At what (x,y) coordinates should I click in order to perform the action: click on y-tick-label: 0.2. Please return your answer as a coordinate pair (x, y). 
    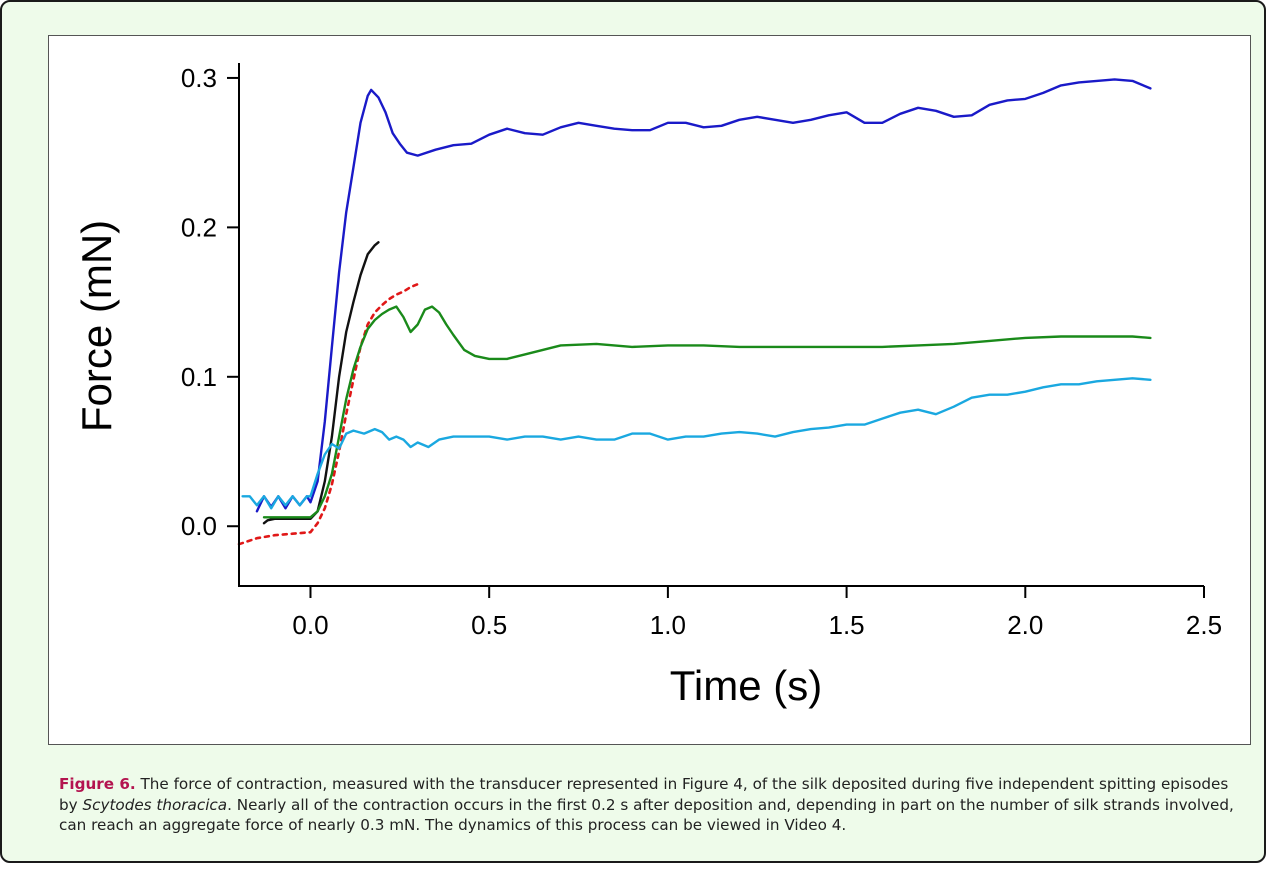
    Looking at the image, I should click on (199, 227).